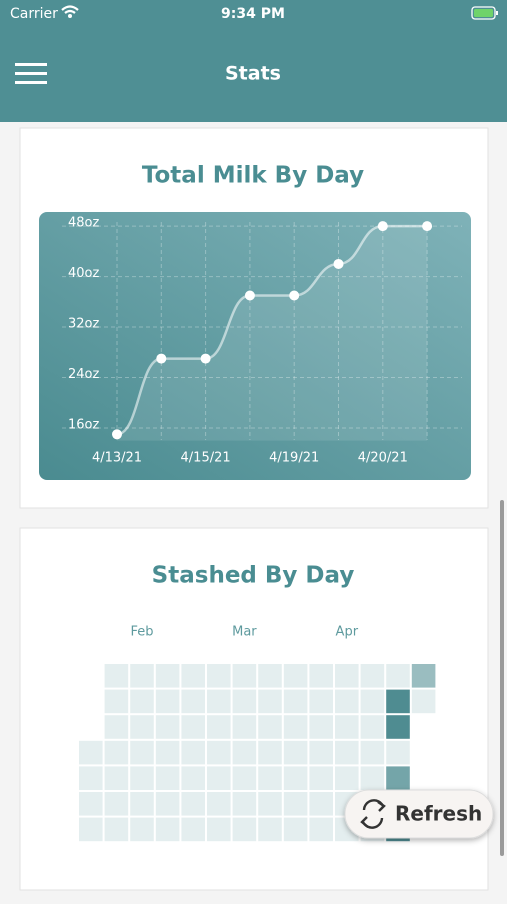 The height and width of the screenshot is (904, 507). What do you see at coordinates (253, 576) in the screenshot?
I see `chart-title: Stashed By Day` at bounding box center [253, 576].